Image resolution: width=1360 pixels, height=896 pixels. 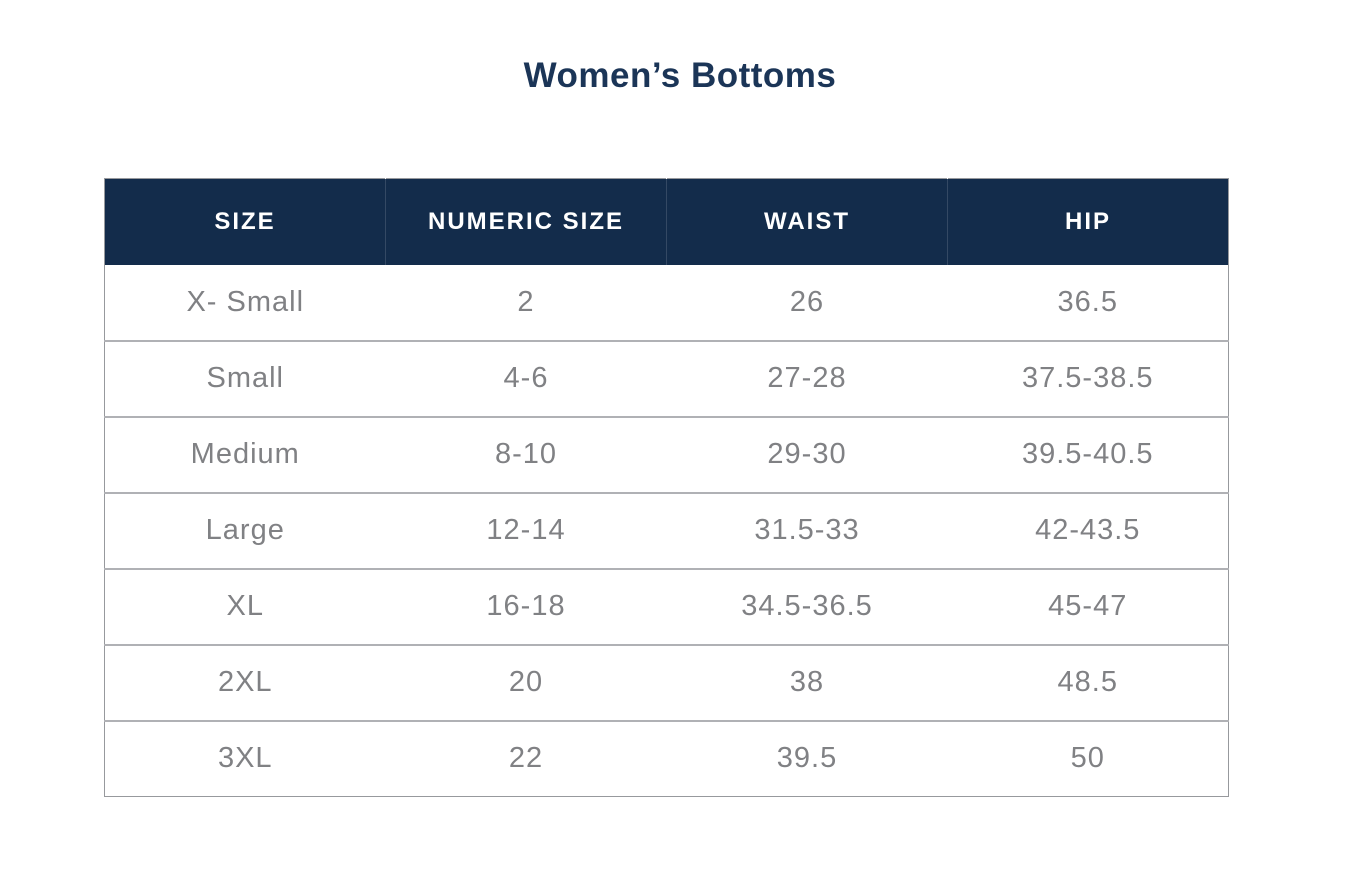 I want to click on table-cell: Small, so click(x=245, y=378).